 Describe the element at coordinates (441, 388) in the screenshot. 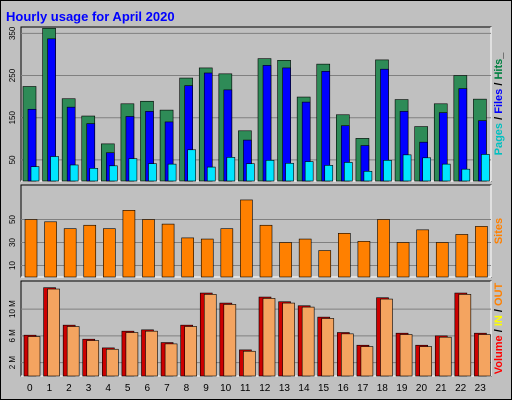

I see `x-tick-label: 21` at that location.